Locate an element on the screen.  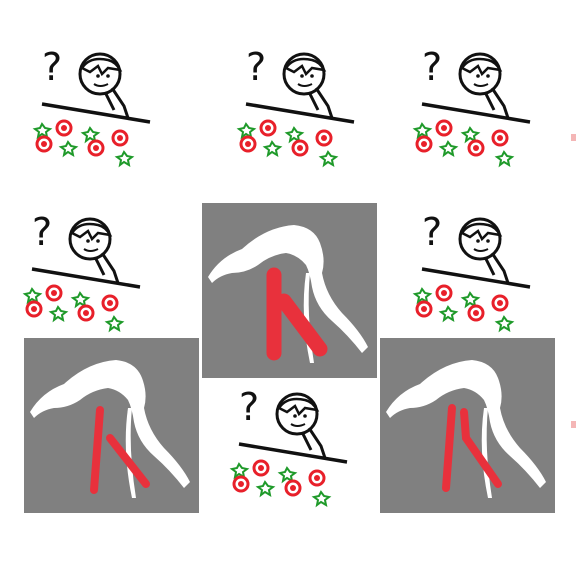
confused-person-tile-6: ? is located at coordinates (291, 444).